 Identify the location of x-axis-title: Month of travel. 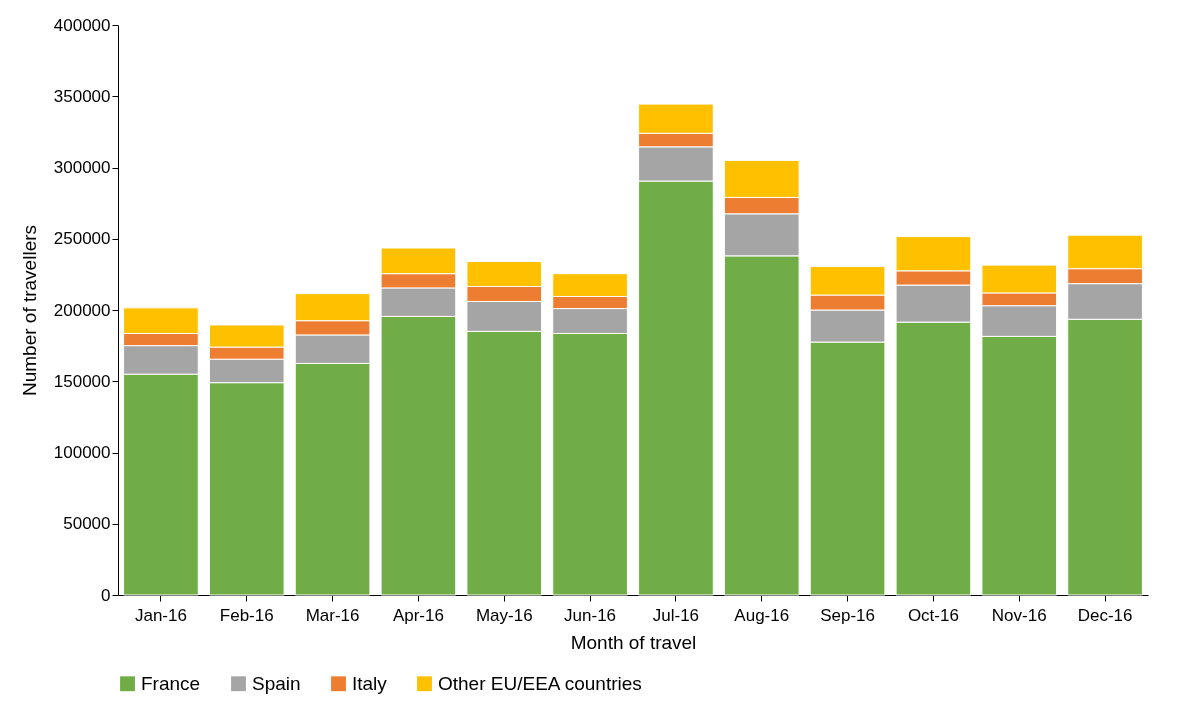
(633, 642).